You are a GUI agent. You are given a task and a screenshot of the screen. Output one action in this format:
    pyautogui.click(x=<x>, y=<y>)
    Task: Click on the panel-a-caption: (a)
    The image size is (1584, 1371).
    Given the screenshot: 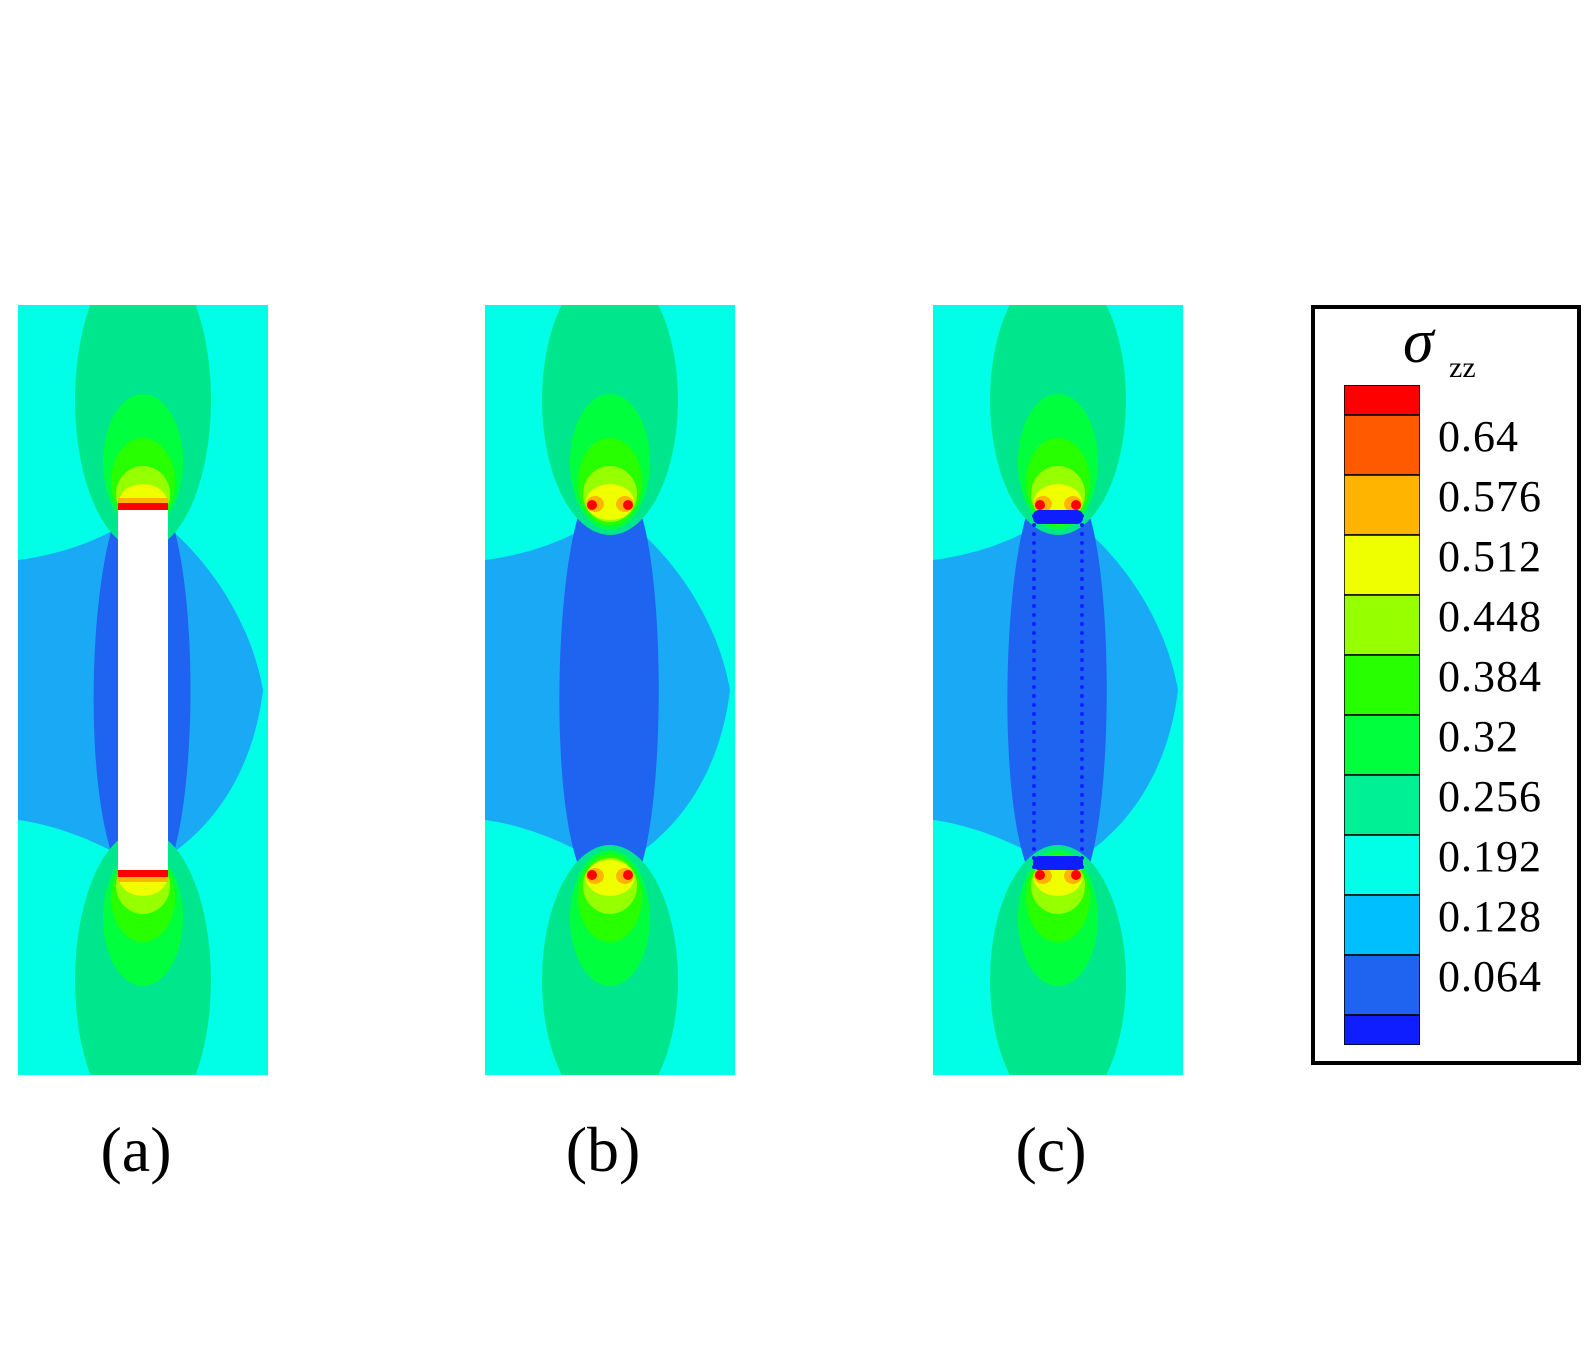 What is the action you would take?
    pyautogui.click(x=136, y=1149)
    